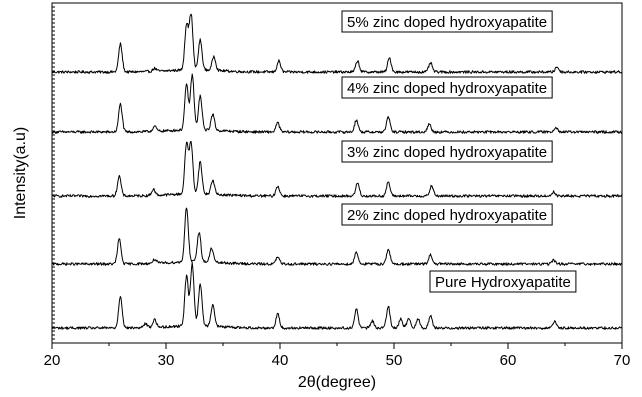 The width and height of the screenshot is (642, 397). What do you see at coordinates (280, 360) in the screenshot?
I see `x-tick-label-40: 40` at bounding box center [280, 360].